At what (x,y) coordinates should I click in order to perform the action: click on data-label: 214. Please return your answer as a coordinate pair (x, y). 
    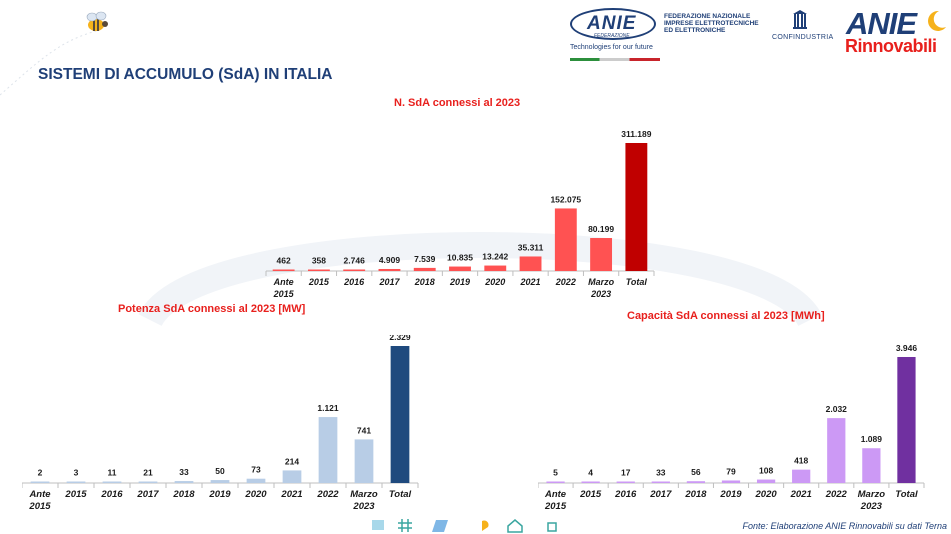
    Looking at the image, I should click on (292, 461).